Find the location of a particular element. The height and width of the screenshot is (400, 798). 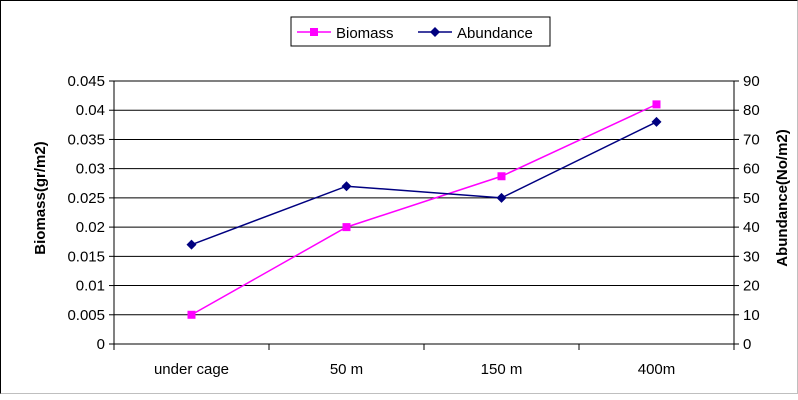

y-right-tick-label: 70 is located at coordinates (751, 139).